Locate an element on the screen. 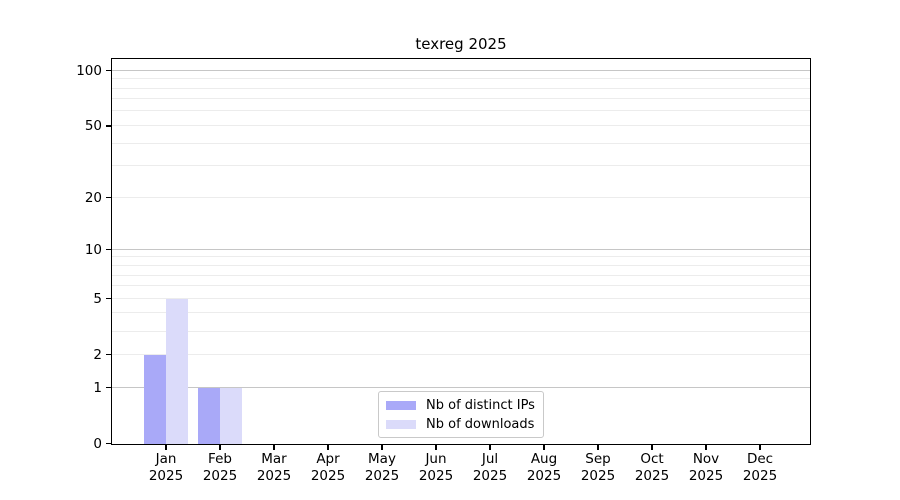 This screenshot has height=500, width=900. x-tick-month: Sep is located at coordinates (598, 459).